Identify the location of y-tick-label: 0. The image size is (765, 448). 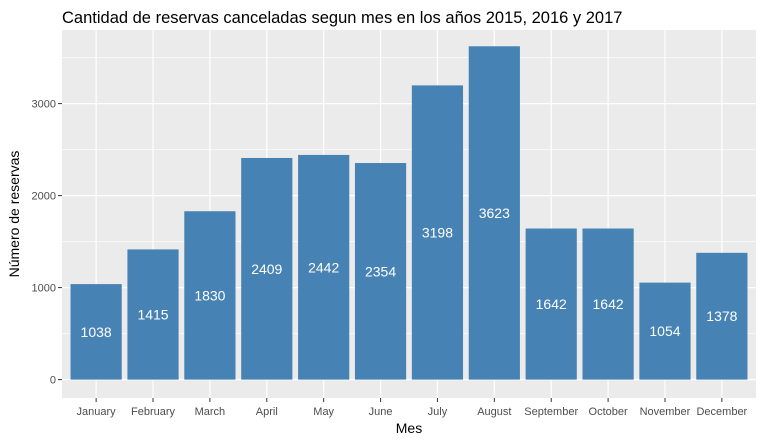
(53, 381).